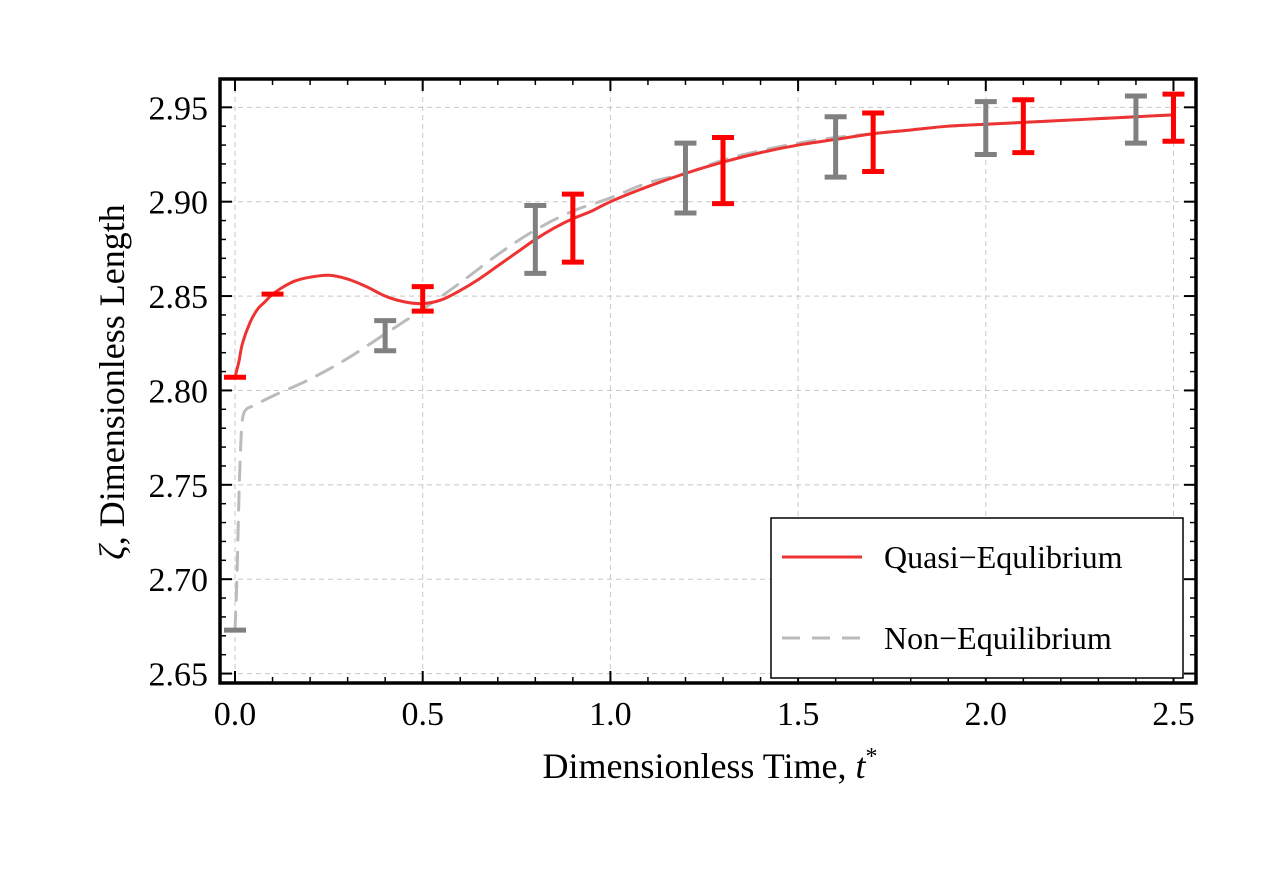  I want to click on y-tick-label: 2.75, so click(179, 486).